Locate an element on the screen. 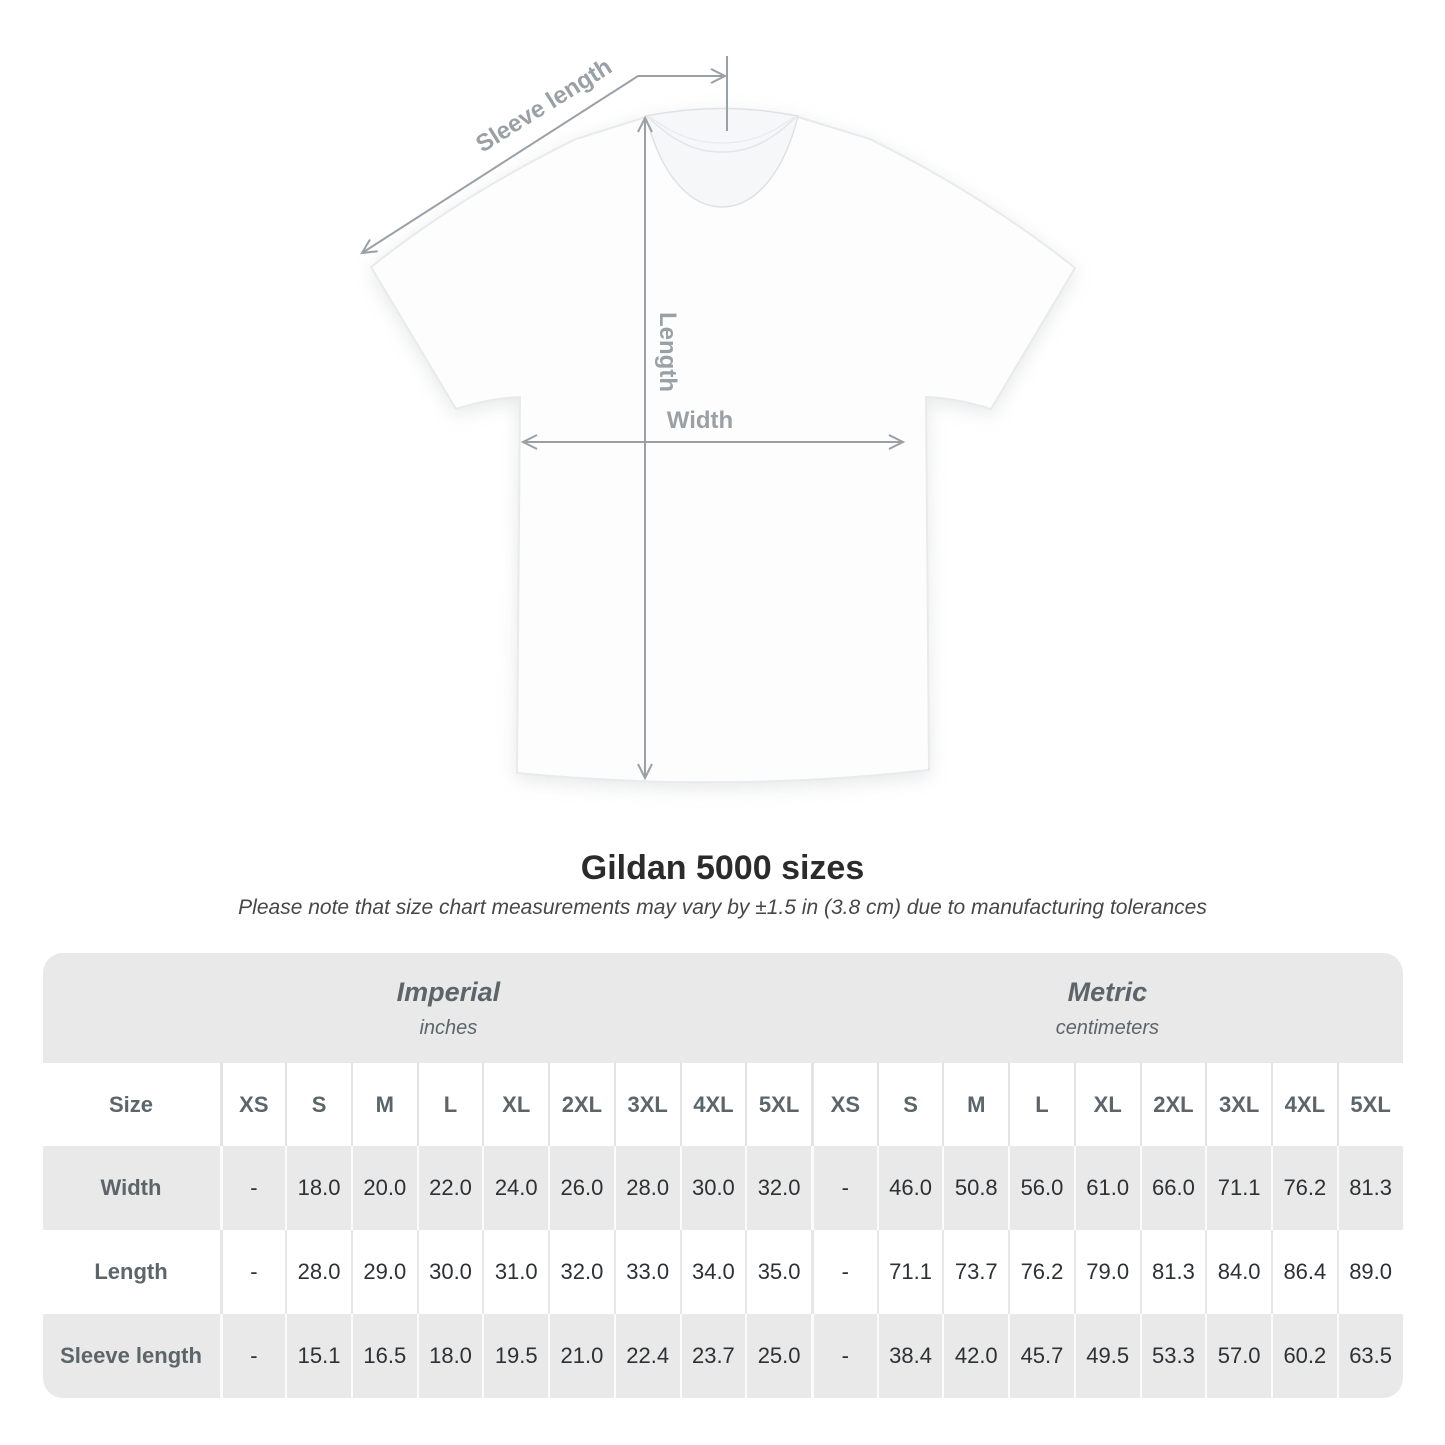 The height and width of the screenshot is (1445, 1445). row-label: Length is located at coordinates (131, 1272).